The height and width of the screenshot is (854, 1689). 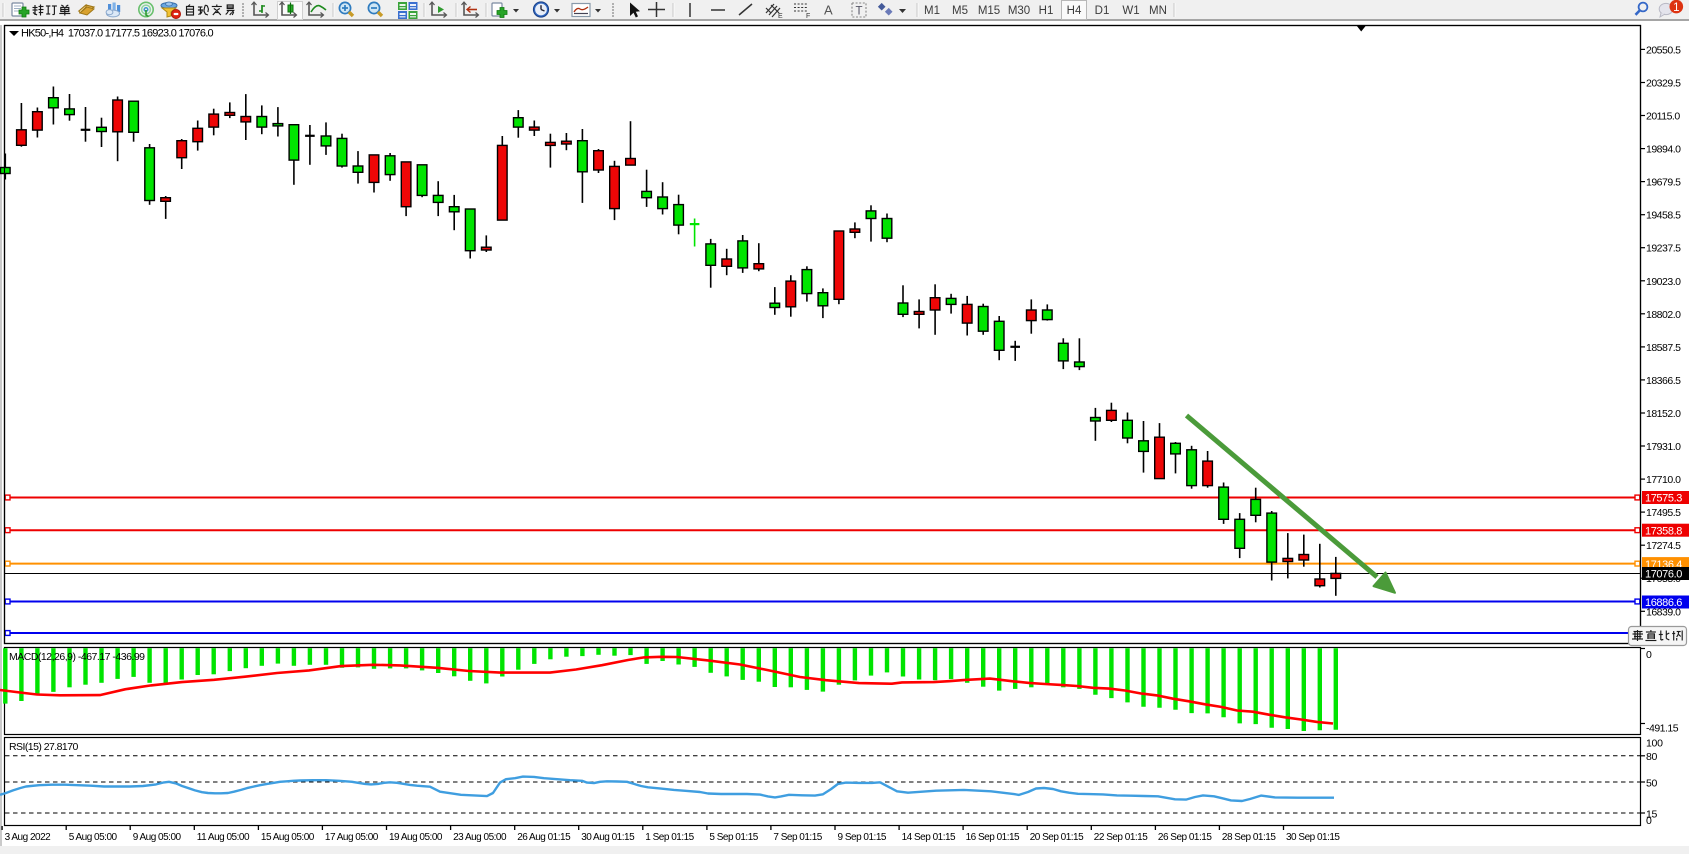 What do you see at coordinates (480, 837) in the screenshot?
I see `svg-text: 23 Aug 05:00` at bounding box center [480, 837].